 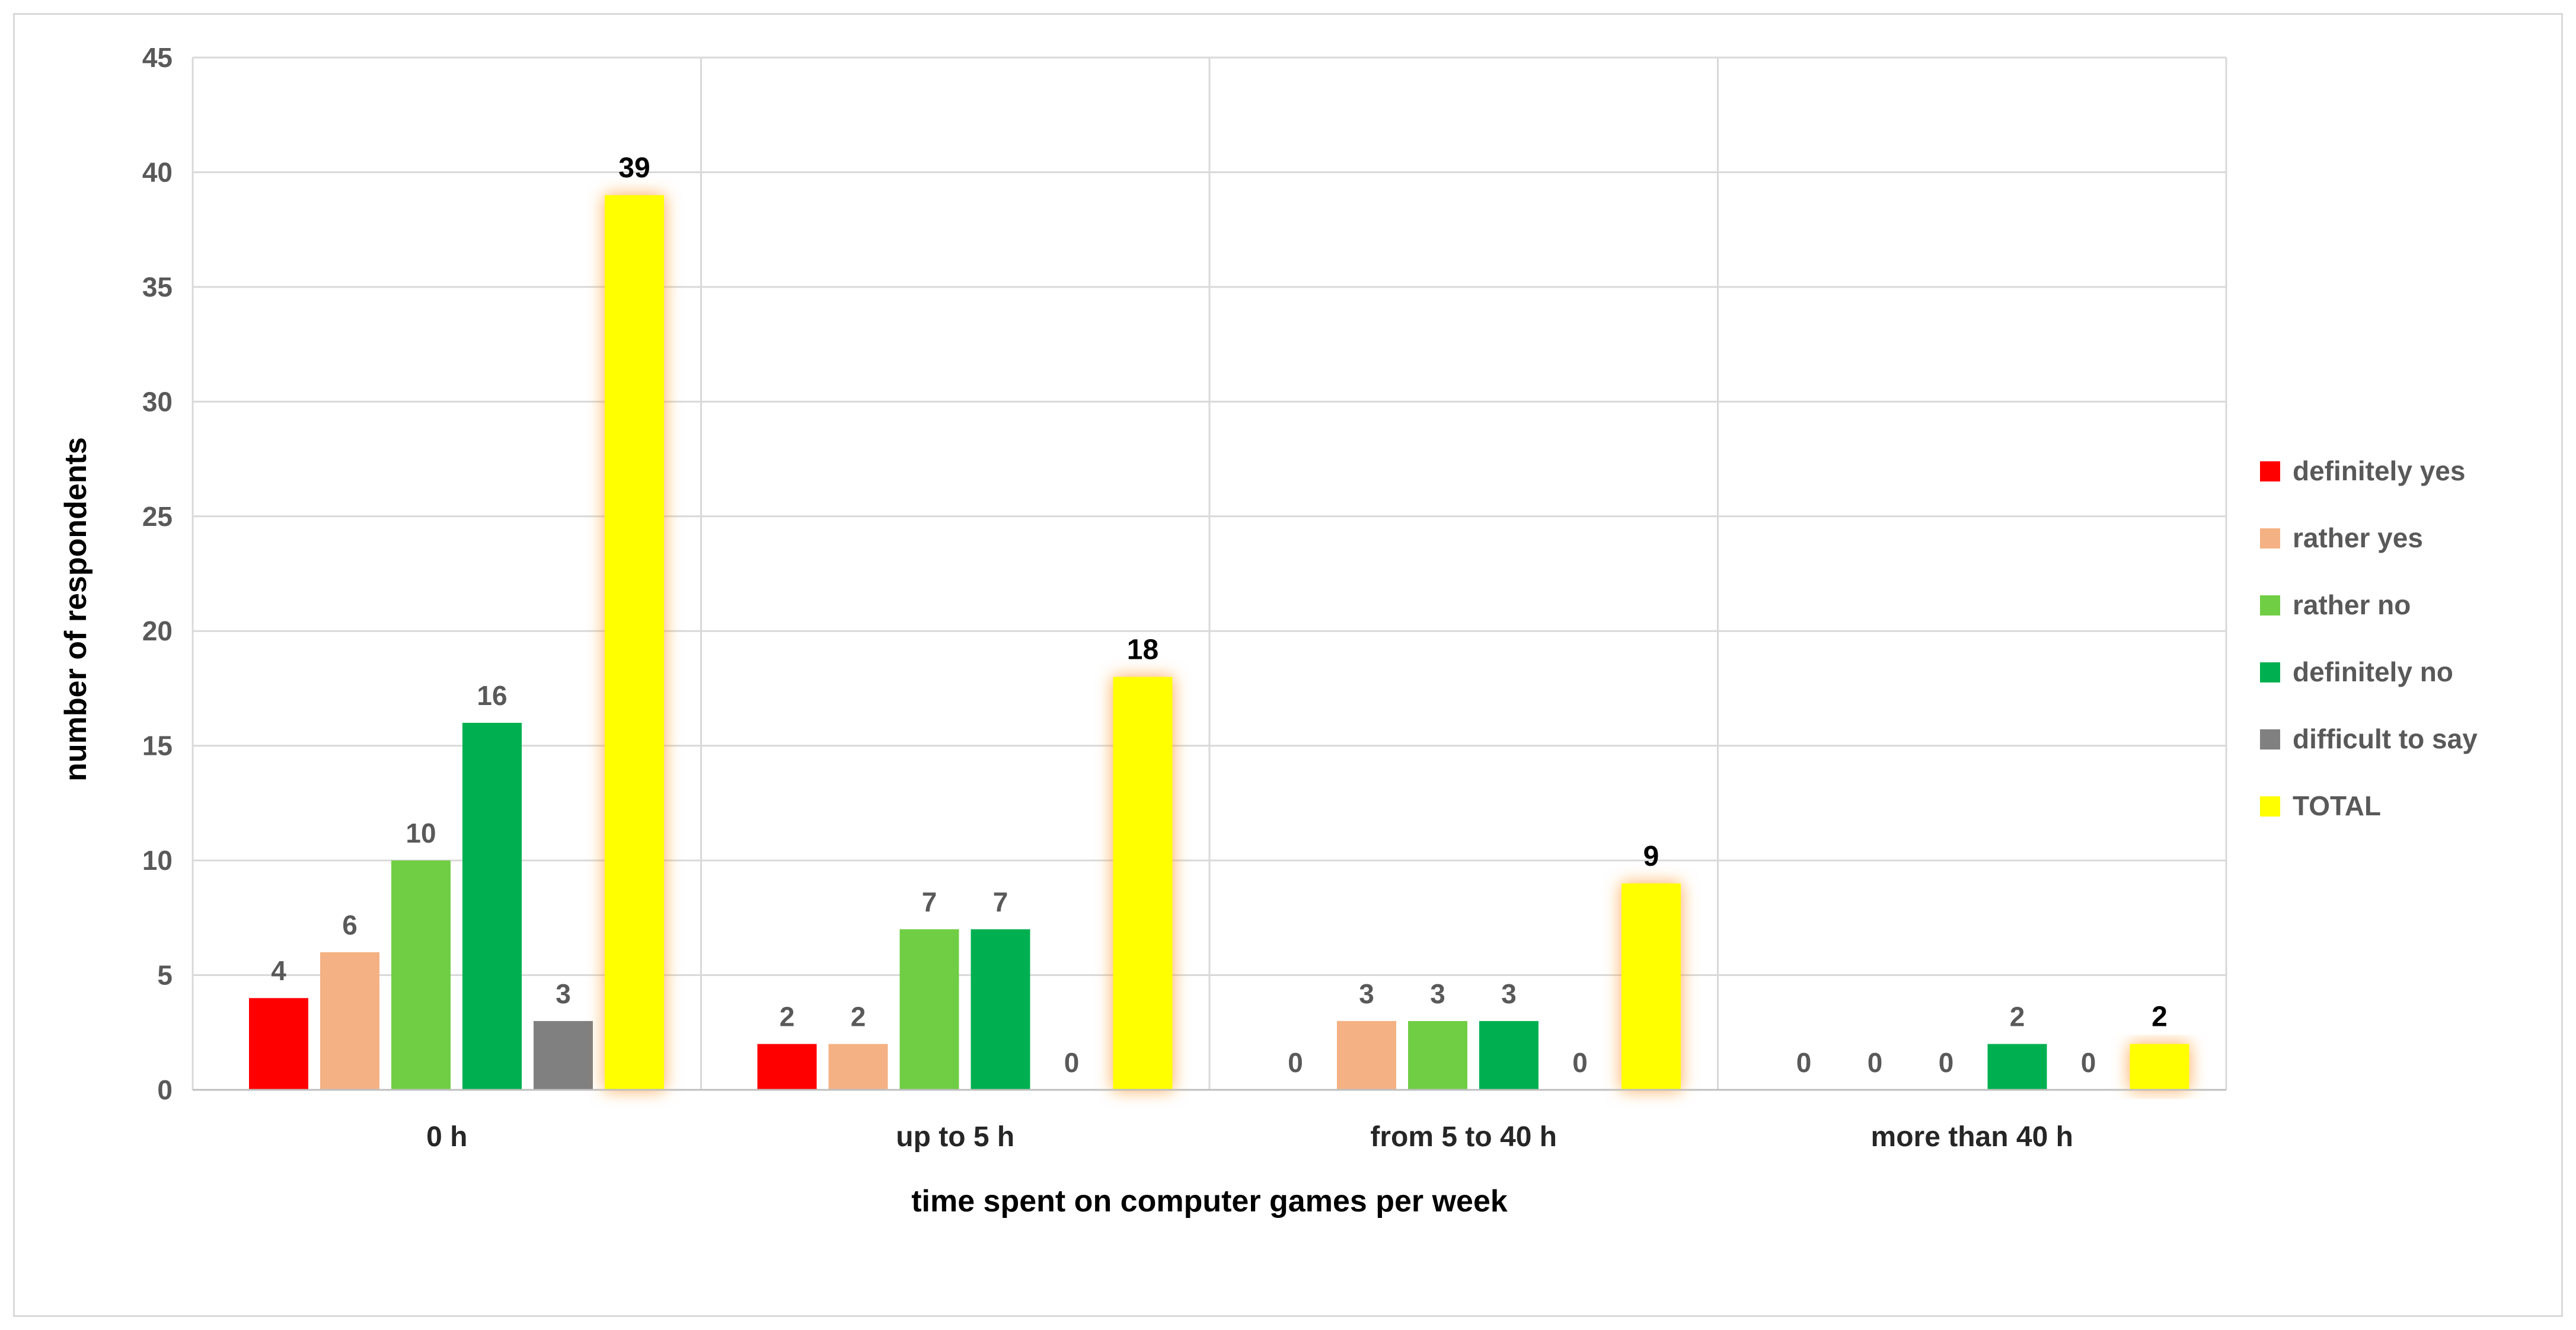 I want to click on data-label: 39, so click(x=634, y=168).